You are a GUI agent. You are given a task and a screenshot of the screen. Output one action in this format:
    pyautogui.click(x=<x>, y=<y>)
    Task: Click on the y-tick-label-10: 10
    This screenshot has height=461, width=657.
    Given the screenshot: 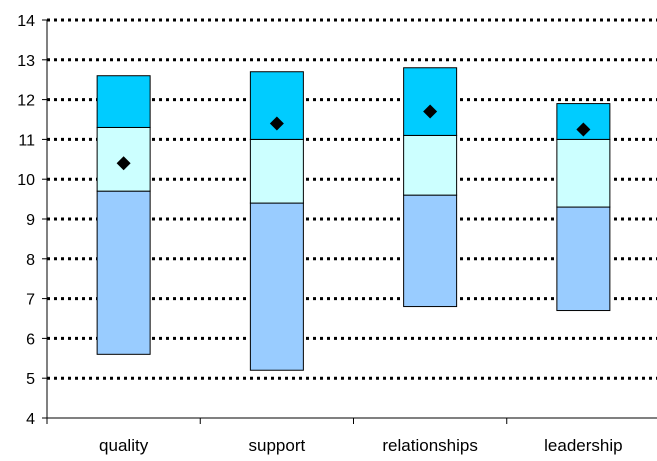 What is the action you would take?
    pyautogui.click(x=26, y=180)
    